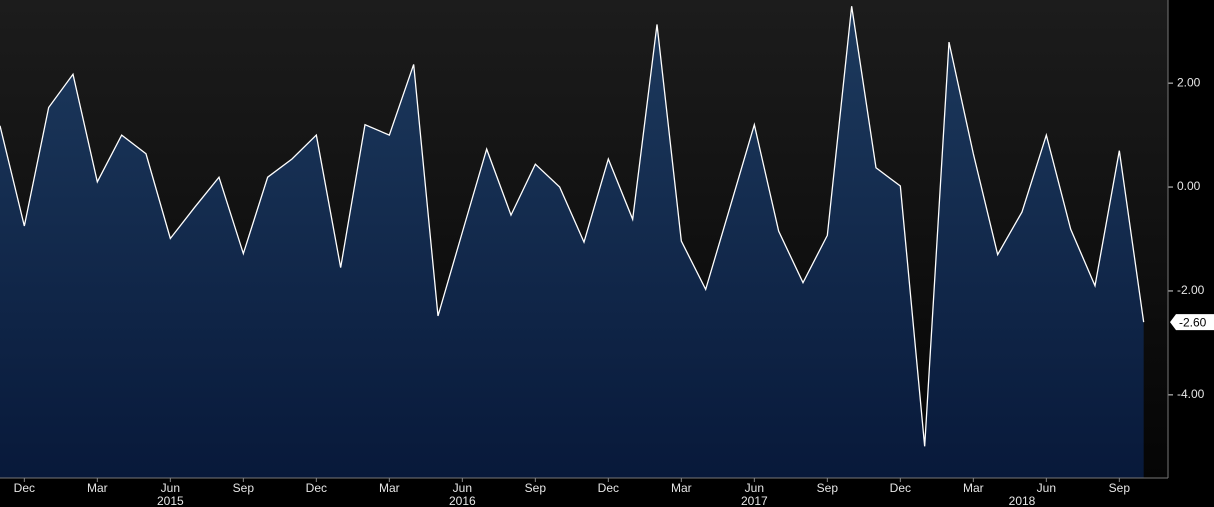  Describe the element at coordinates (1022, 500) in the screenshot. I see `year-label: 2018` at that location.